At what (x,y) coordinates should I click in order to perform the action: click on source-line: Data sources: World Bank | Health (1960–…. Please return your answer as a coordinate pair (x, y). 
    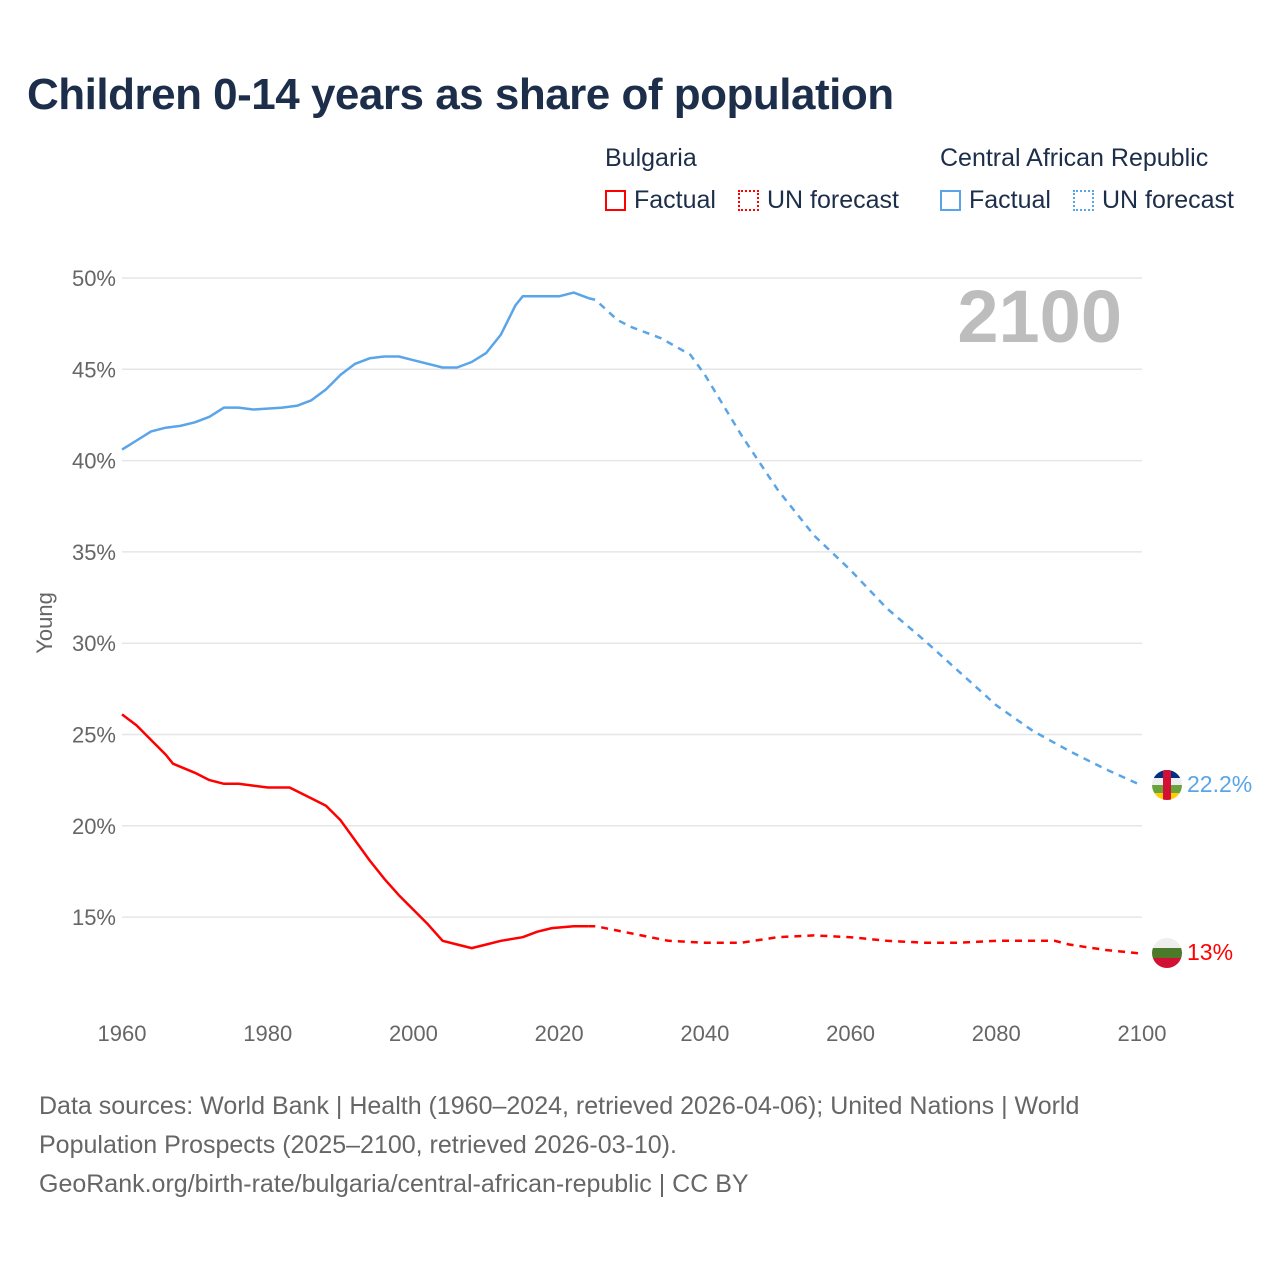
    Looking at the image, I should click on (559, 1106).